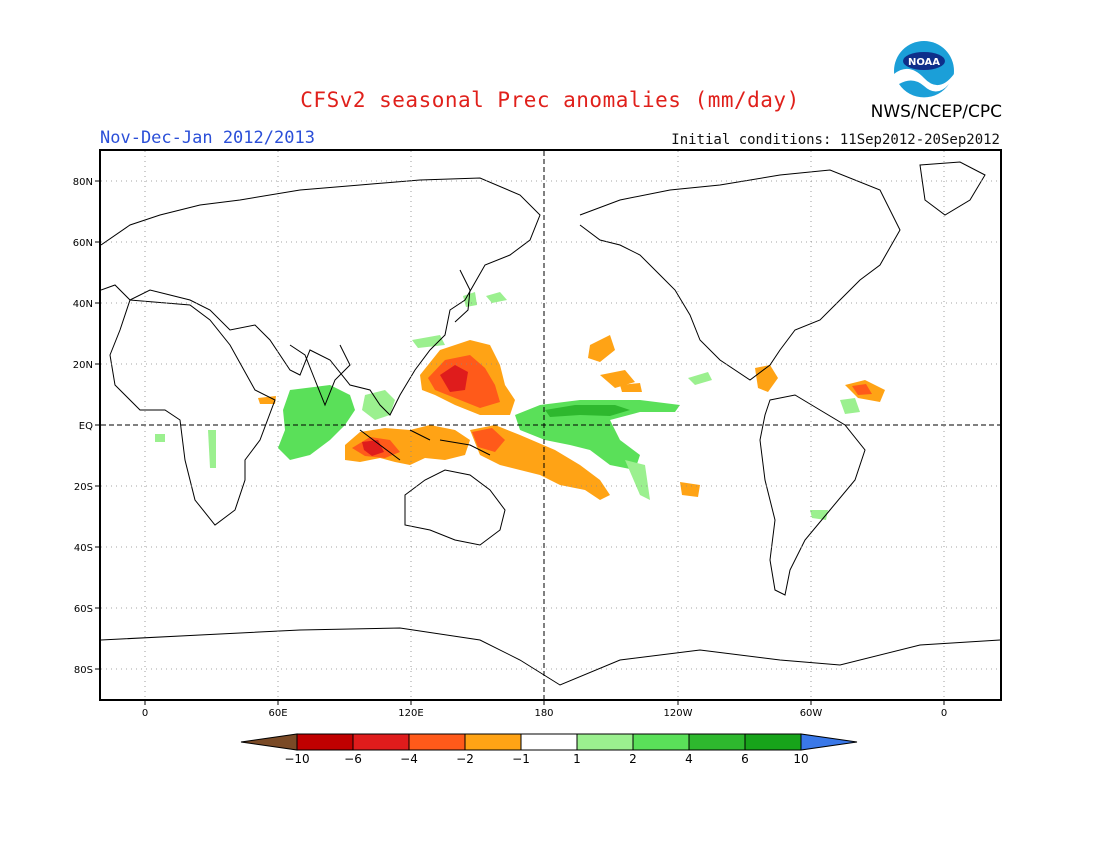  I want to click on longitude-labels: 0 60E 120E 180 120W 60W 0, so click(544, 713).